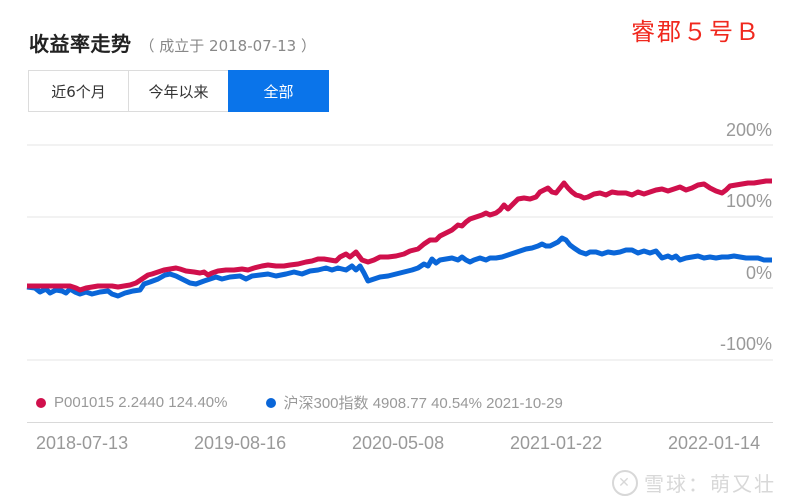  What do you see at coordinates (710, 484) in the screenshot?
I see `watermark-text: 雪球：萌又壮` at bounding box center [710, 484].